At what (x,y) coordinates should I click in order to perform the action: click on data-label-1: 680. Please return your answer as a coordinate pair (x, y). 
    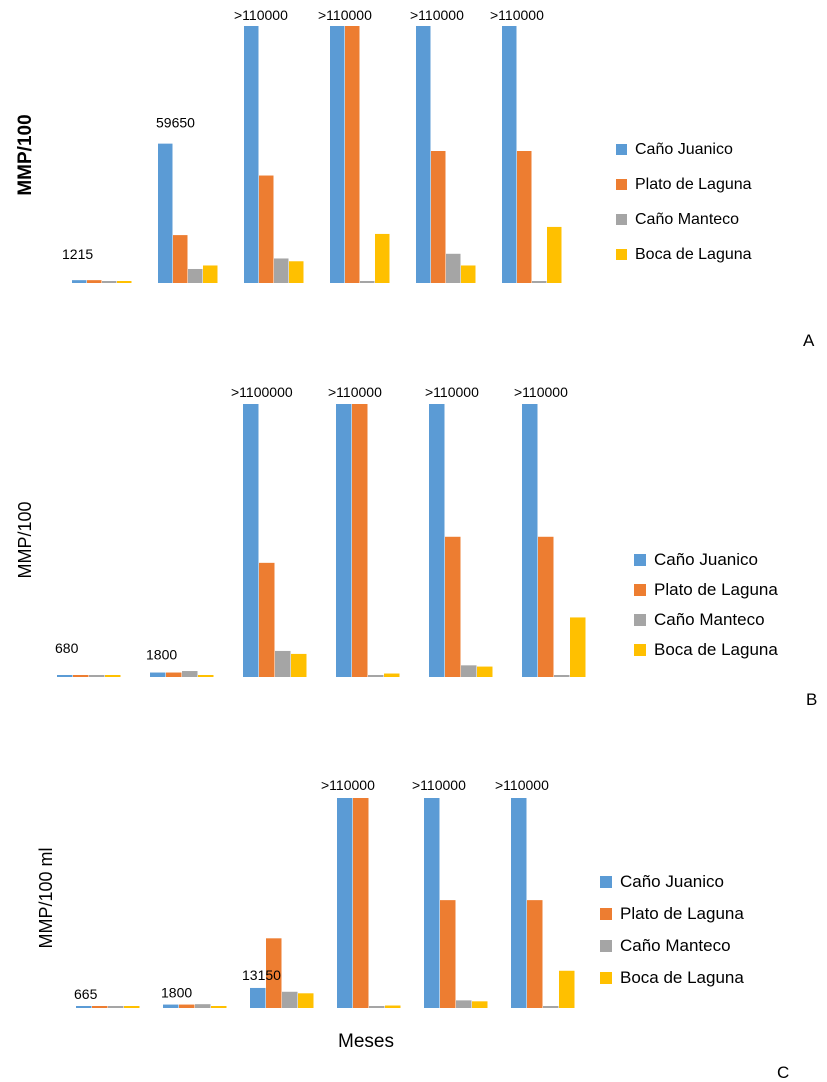
    Looking at the image, I should click on (67, 648).